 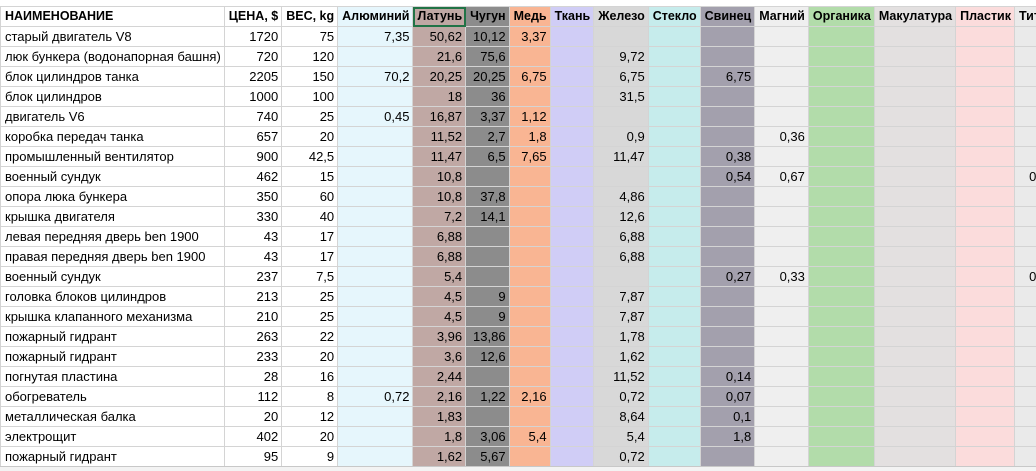 I want to click on cell-weight: 60, so click(x=310, y=196).